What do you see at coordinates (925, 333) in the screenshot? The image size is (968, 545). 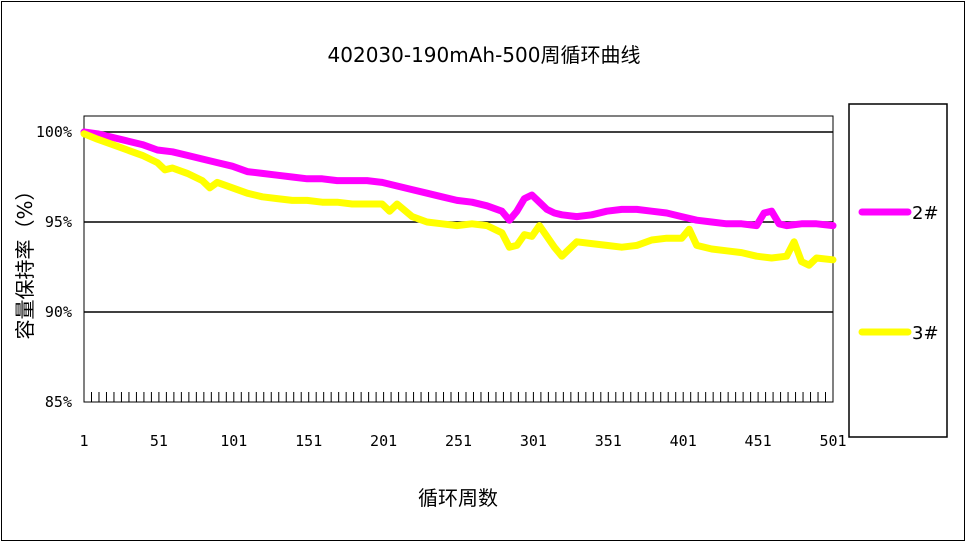 I see `legend-label-1: 3#` at bounding box center [925, 333].